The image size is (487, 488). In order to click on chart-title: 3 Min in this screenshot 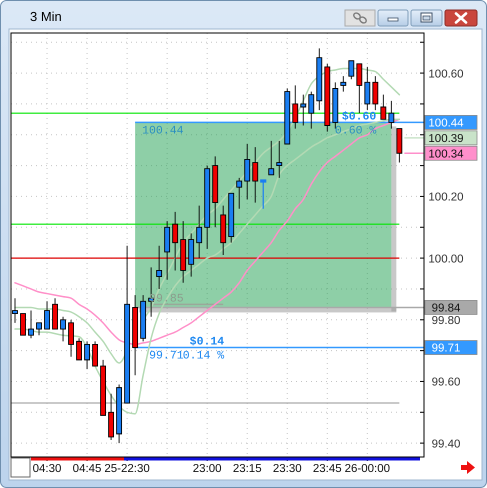, I will do `click(46, 16)`.